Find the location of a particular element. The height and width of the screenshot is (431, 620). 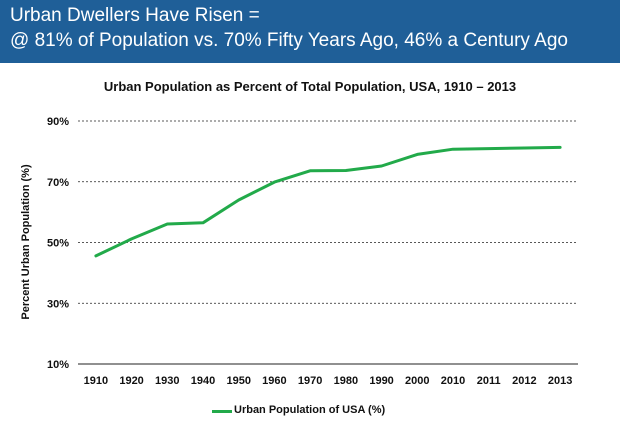

x-tick-label: 2000 is located at coordinates (417, 381).